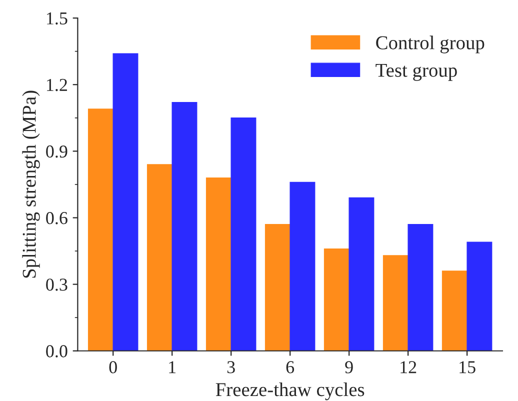 The image size is (518, 401). What do you see at coordinates (31, 184) in the screenshot?
I see `y-axis-title: Splitting strength (MPa)` at bounding box center [31, 184].